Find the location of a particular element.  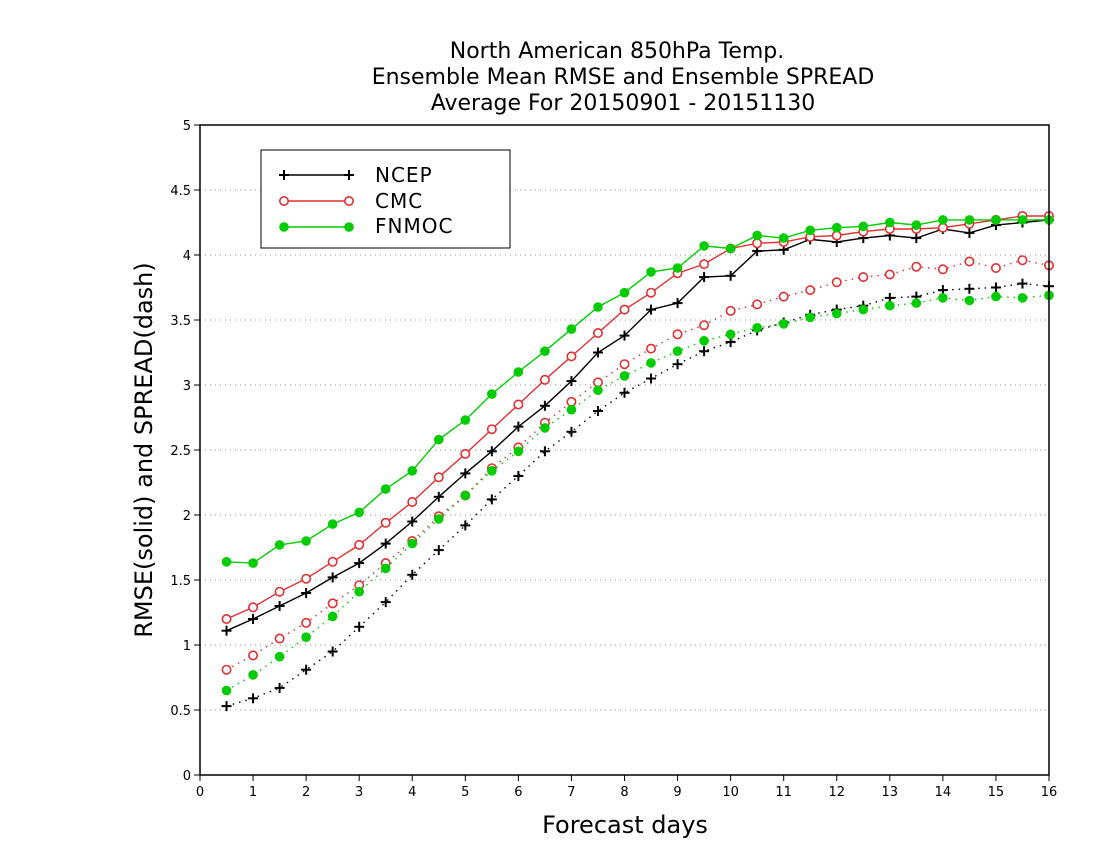

legend-marker-start-cmc is located at coordinates (283, 201).